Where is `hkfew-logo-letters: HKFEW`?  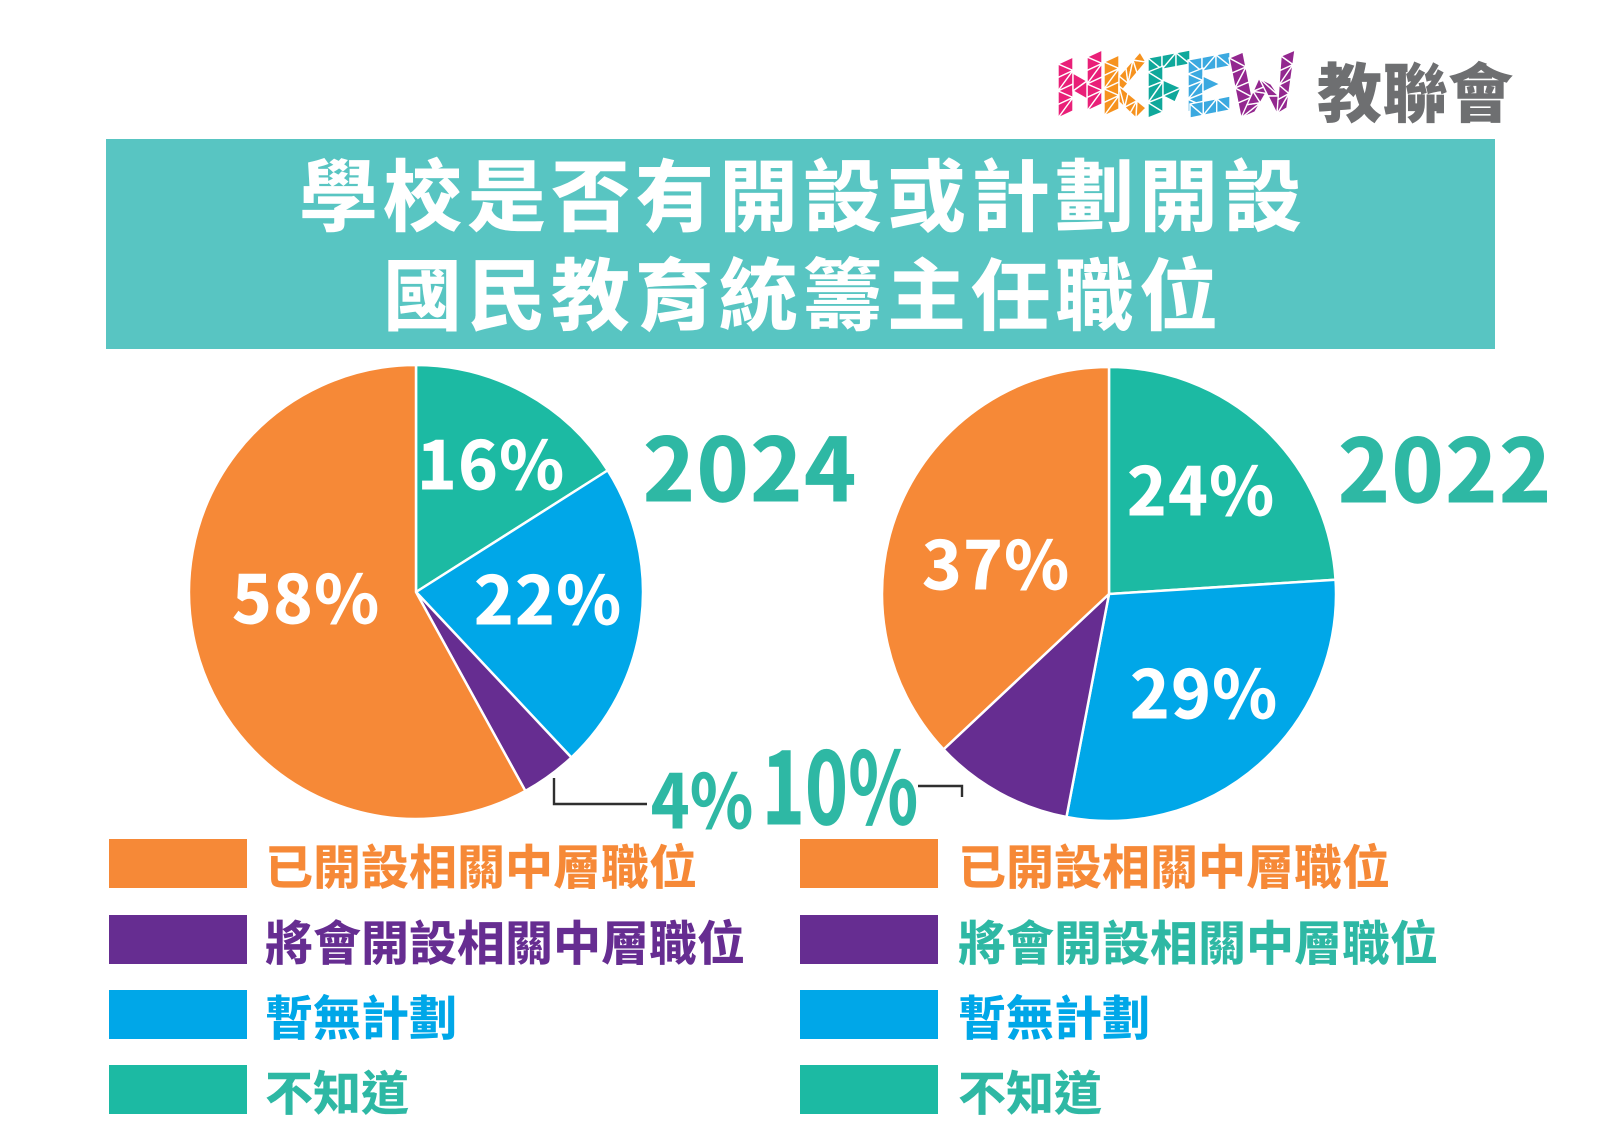 hkfew-logo-letters: HKFEW is located at coordinates (1176, 86).